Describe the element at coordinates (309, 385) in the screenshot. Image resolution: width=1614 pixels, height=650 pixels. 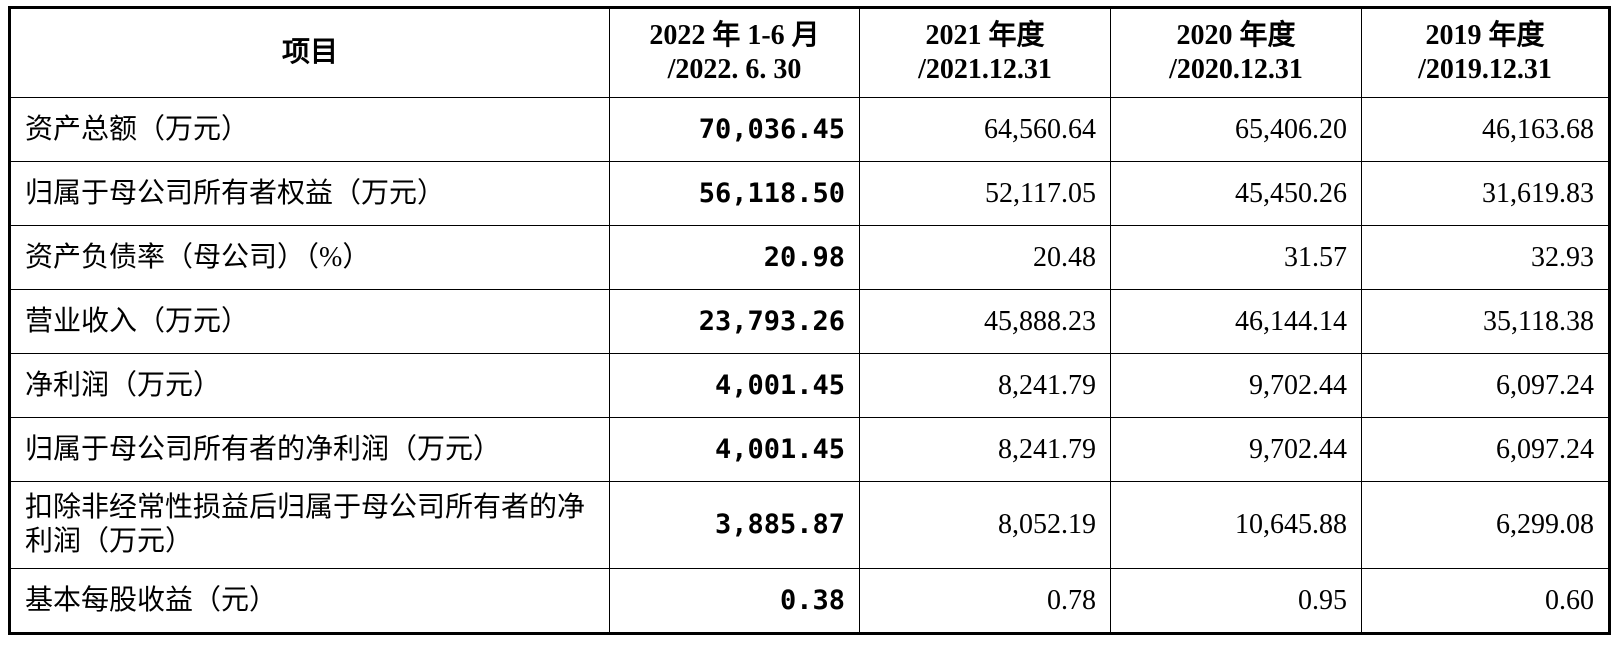
I see `row-label: 净利润（万元）` at that location.